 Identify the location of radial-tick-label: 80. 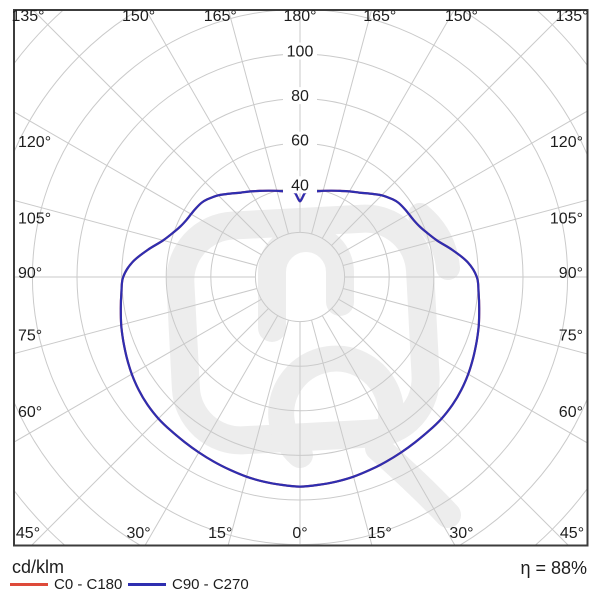
(300, 96).